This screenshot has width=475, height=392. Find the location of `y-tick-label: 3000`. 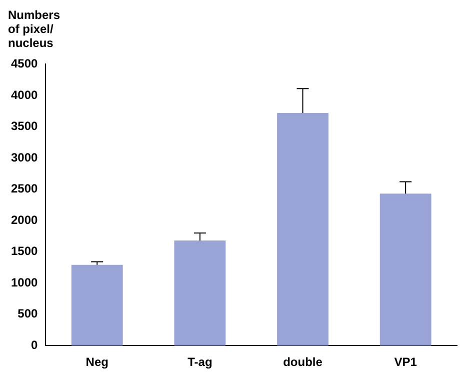

y-tick-label: 3000 is located at coordinates (24, 157).